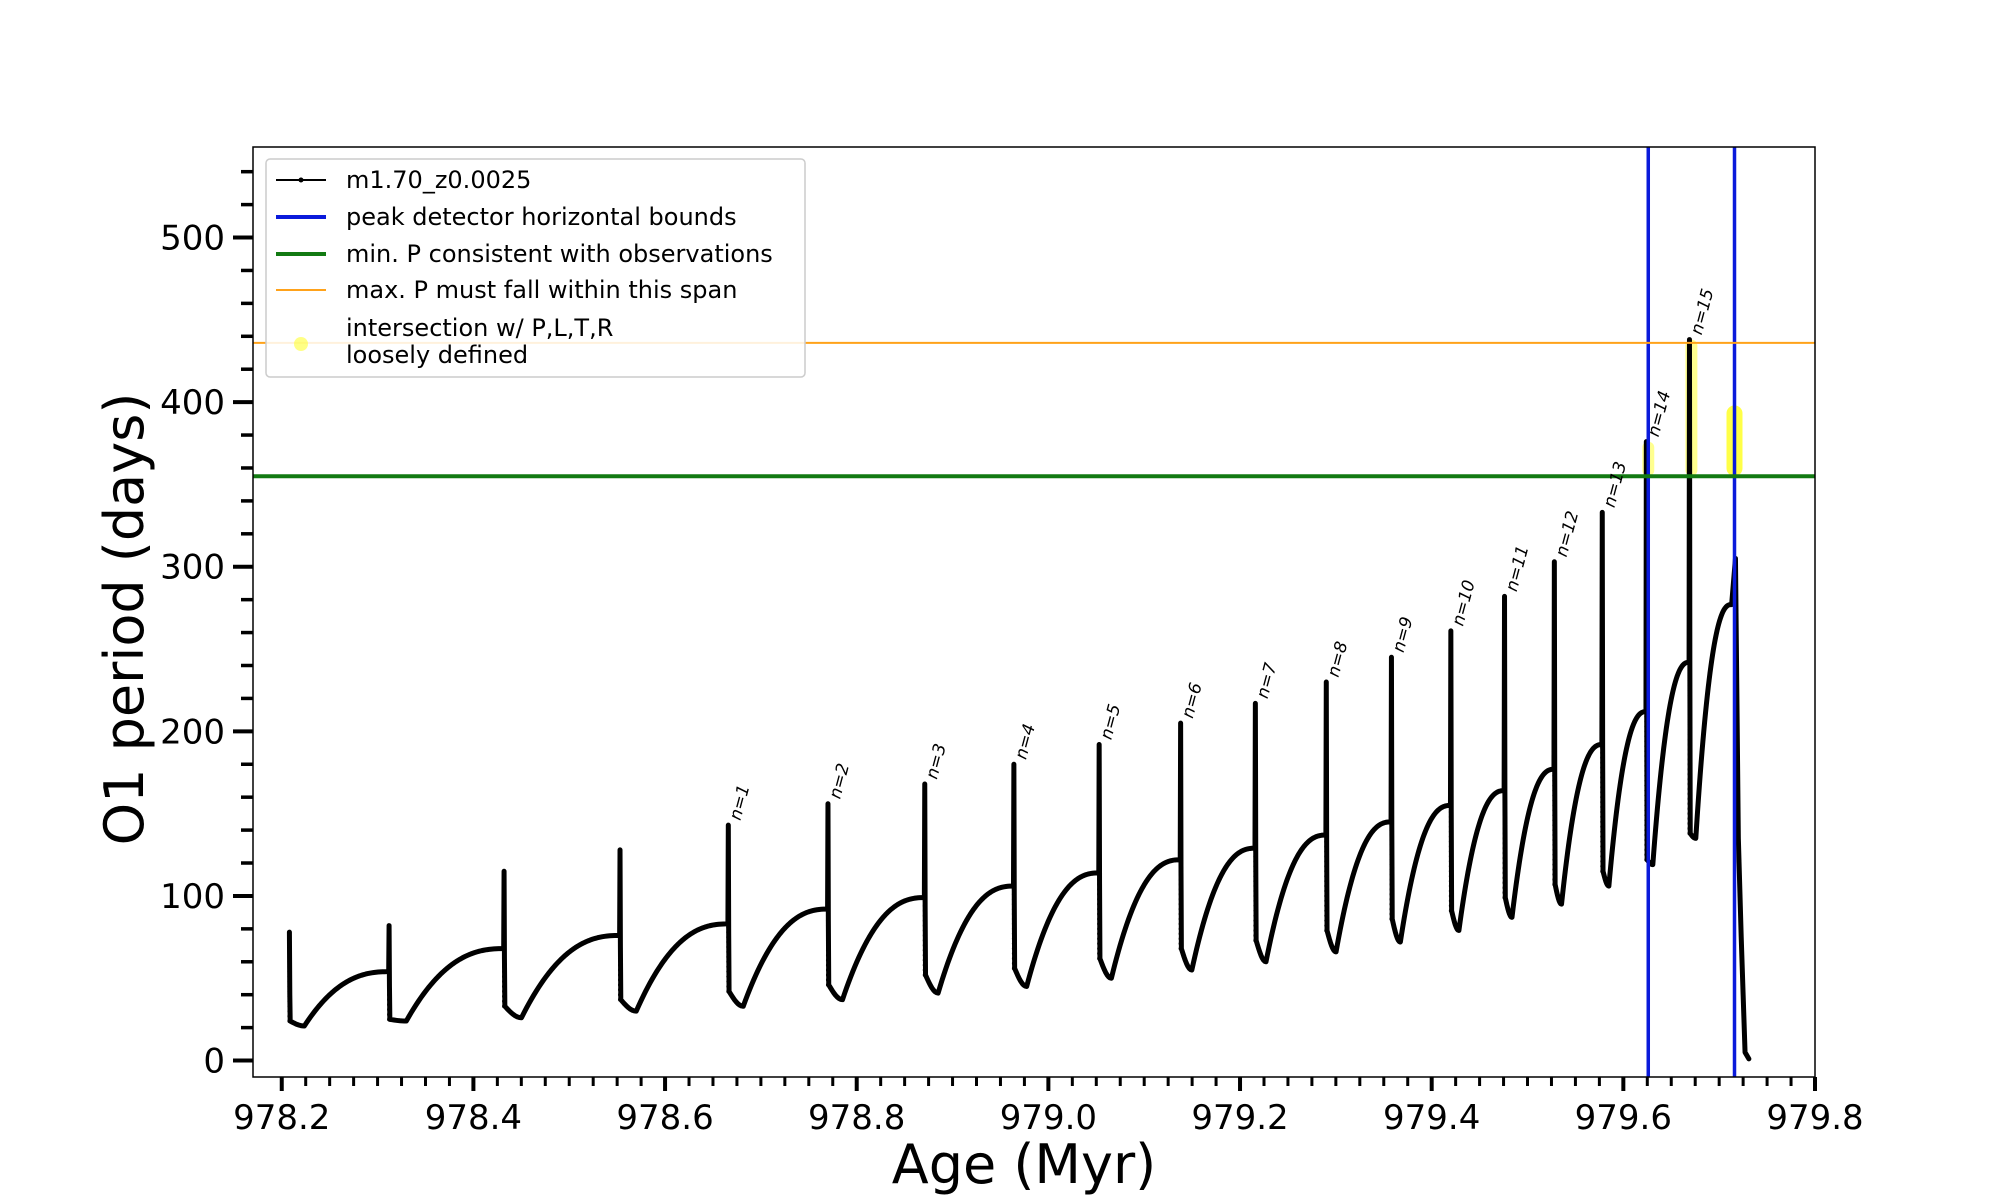 This screenshot has width=2000, height=1200. I want to click on peak-label-n1: n=1, so click(740, 803).